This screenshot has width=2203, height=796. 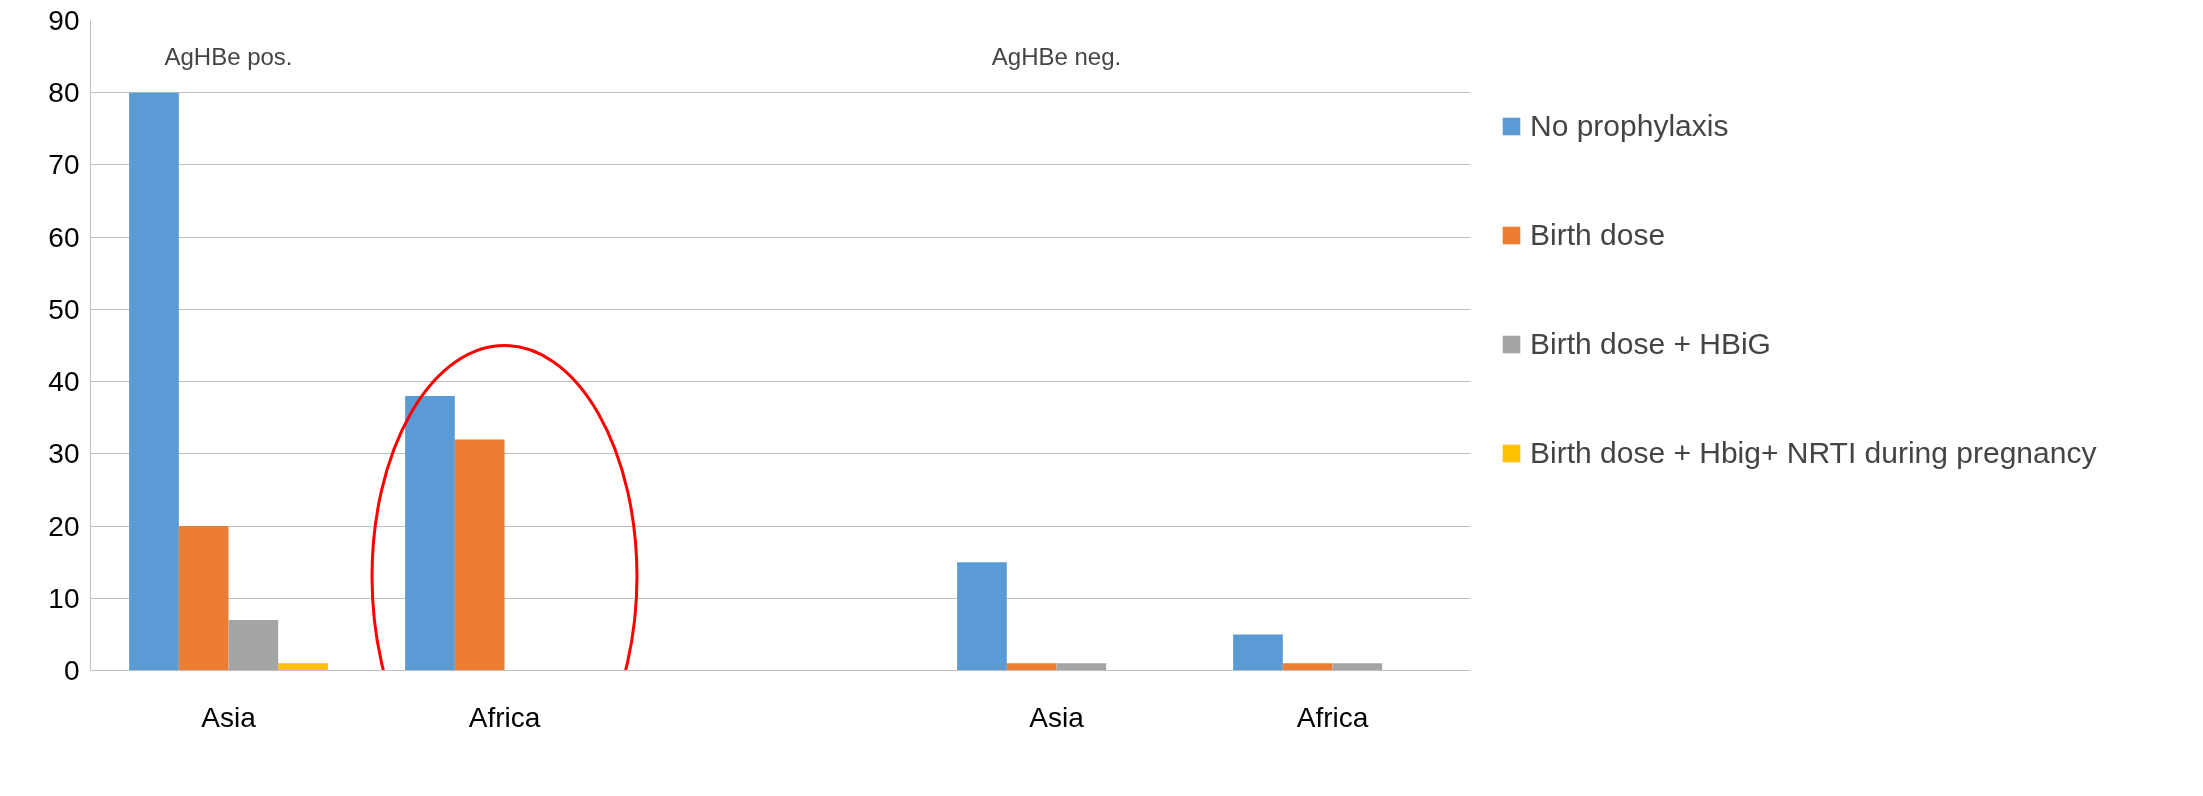 I want to click on y-tick-label: 60, so click(x=64, y=237).